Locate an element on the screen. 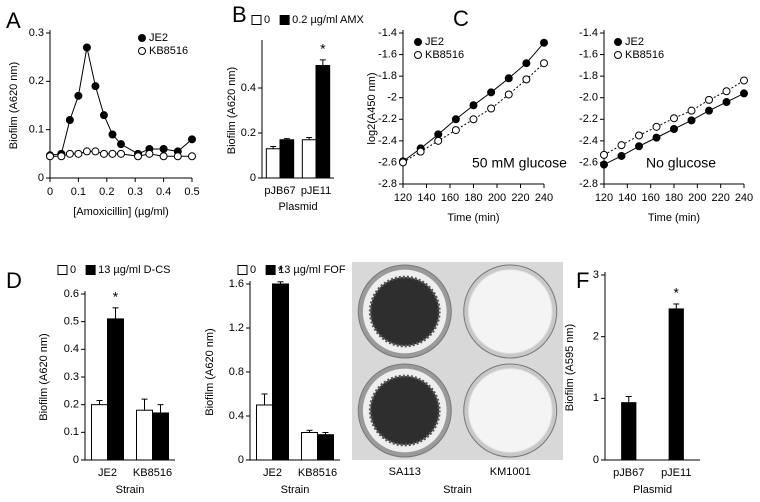 This screenshot has height=502, width=760. y-tick-label: -1.4 is located at coordinates (387, 33).